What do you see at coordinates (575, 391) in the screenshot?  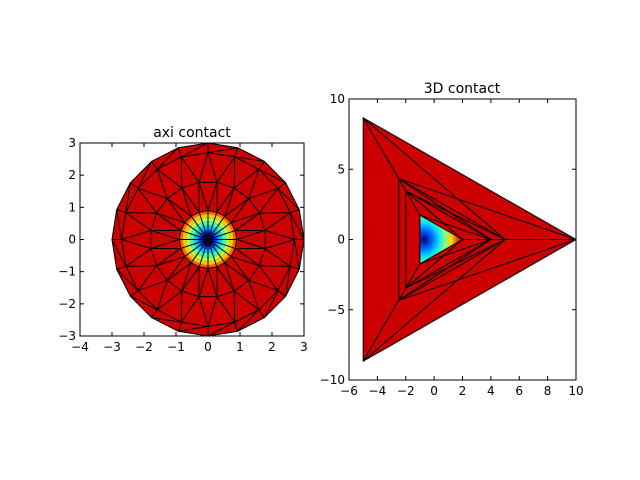 I see `x-tick-label: 10` at bounding box center [575, 391].